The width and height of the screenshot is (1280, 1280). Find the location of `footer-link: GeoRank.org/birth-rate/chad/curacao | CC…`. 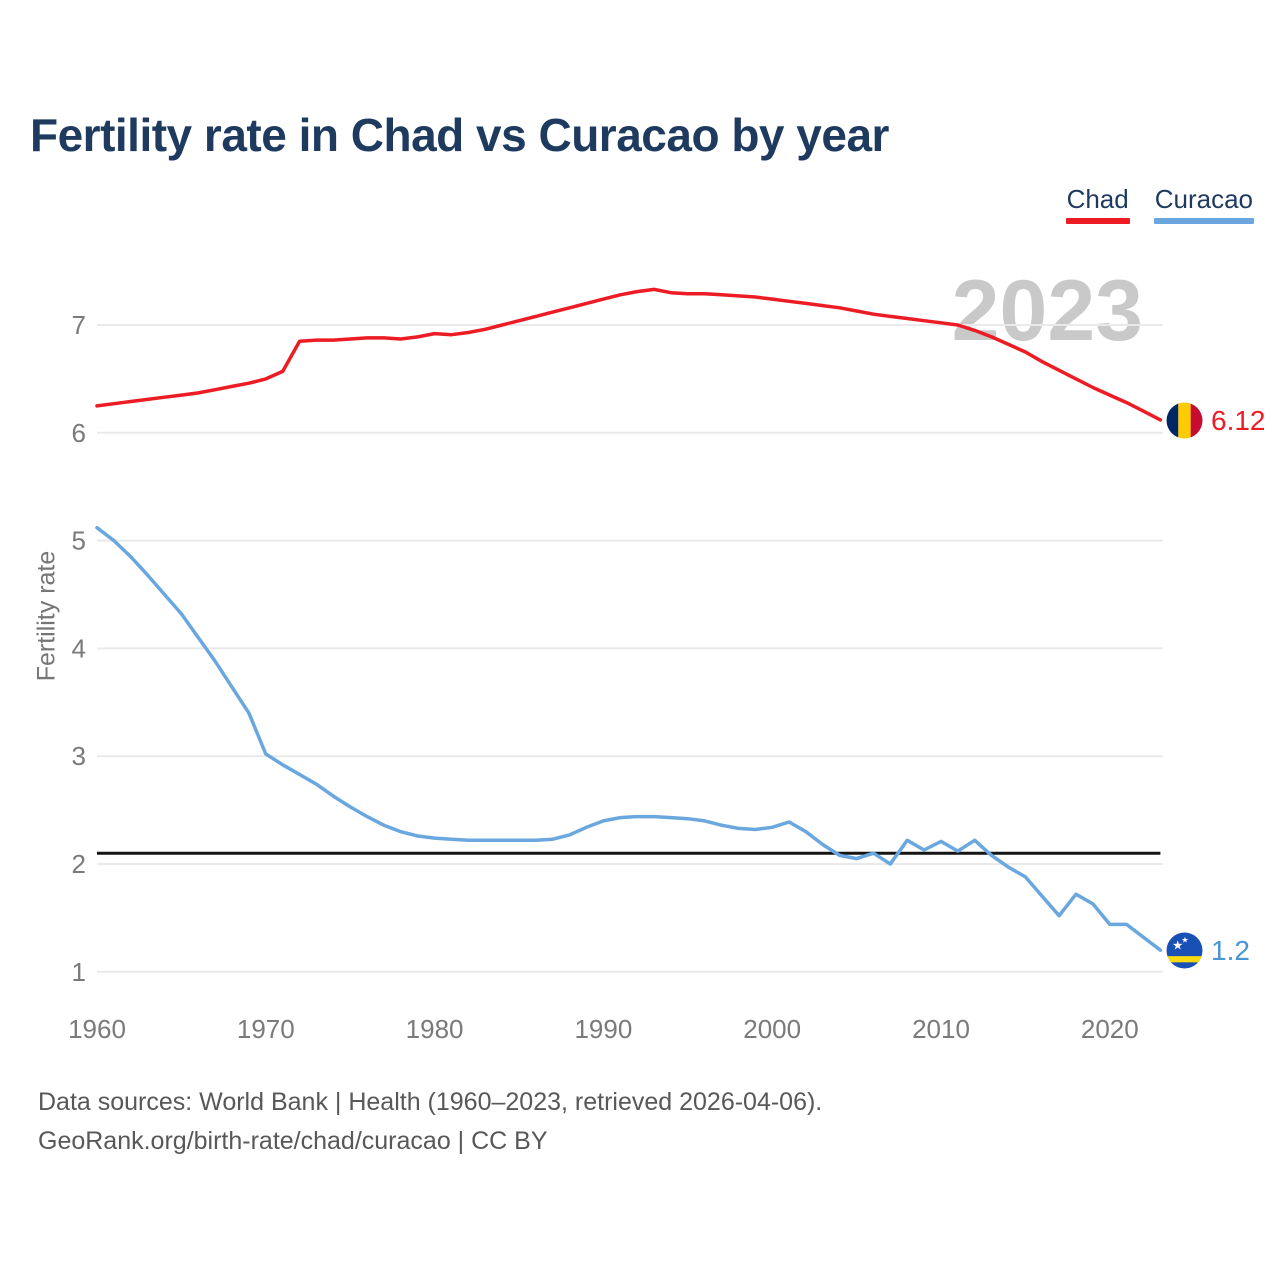

footer-link: GeoRank.org/birth-rate/chad/curacao | CC… is located at coordinates (293, 1141).